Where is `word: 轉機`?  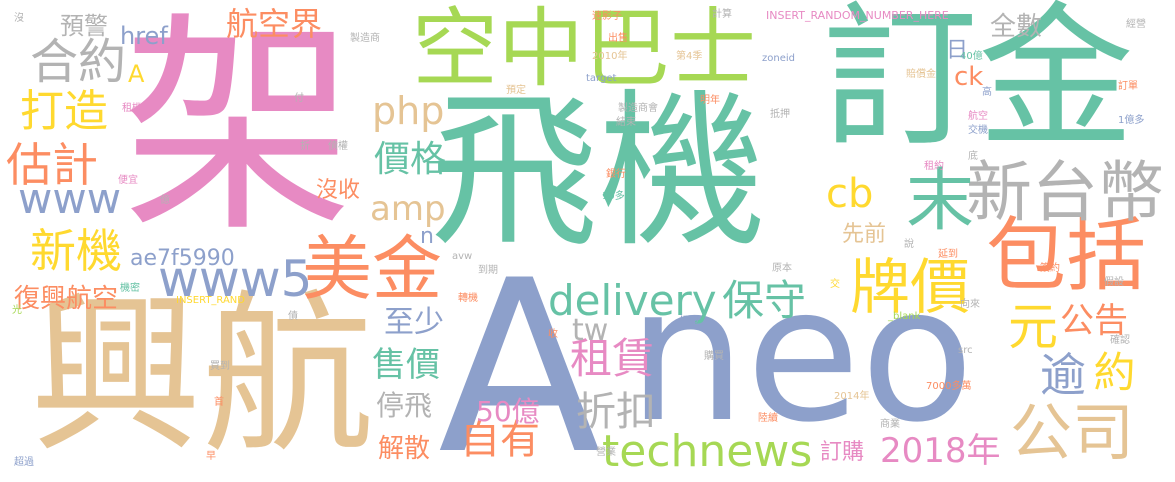 word: 轉機 is located at coordinates (468, 299).